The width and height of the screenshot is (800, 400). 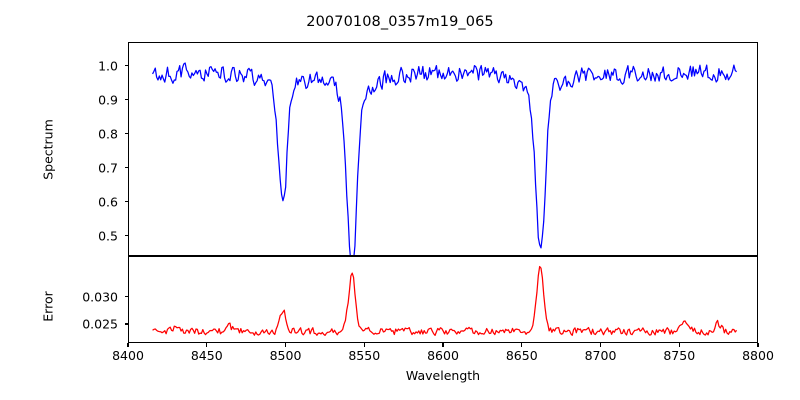 What do you see at coordinates (48, 149) in the screenshot?
I see `spectrum-y-axis-label: Spectrum` at bounding box center [48, 149].